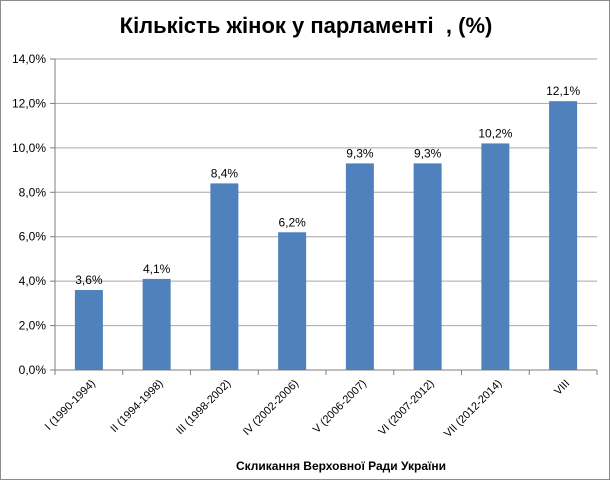 This screenshot has height=481, width=610. What do you see at coordinates (33, 237) in the screenshot?
I see `y-tick-label: 6,0%` at bounding box center [33, 237].